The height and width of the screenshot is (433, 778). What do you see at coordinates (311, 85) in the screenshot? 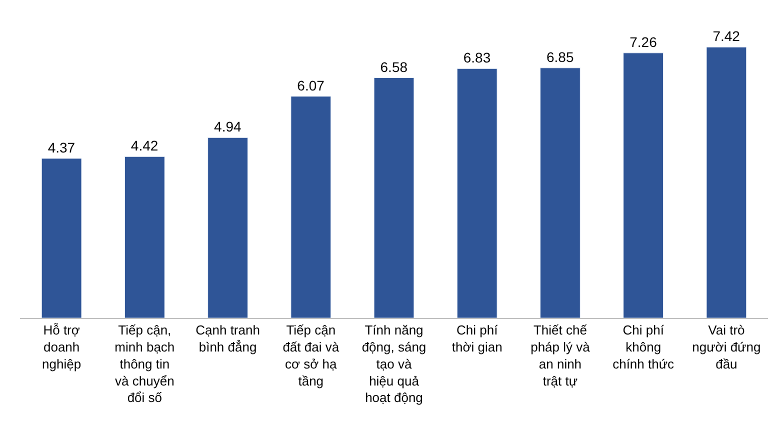
I see `data-label: 6.07` at bounding box center [311, 85].